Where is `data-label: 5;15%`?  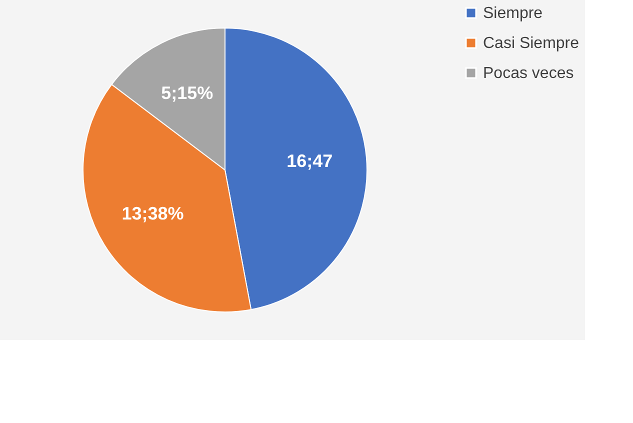
data-label: 5;15% is located at coordinates (187, 92).